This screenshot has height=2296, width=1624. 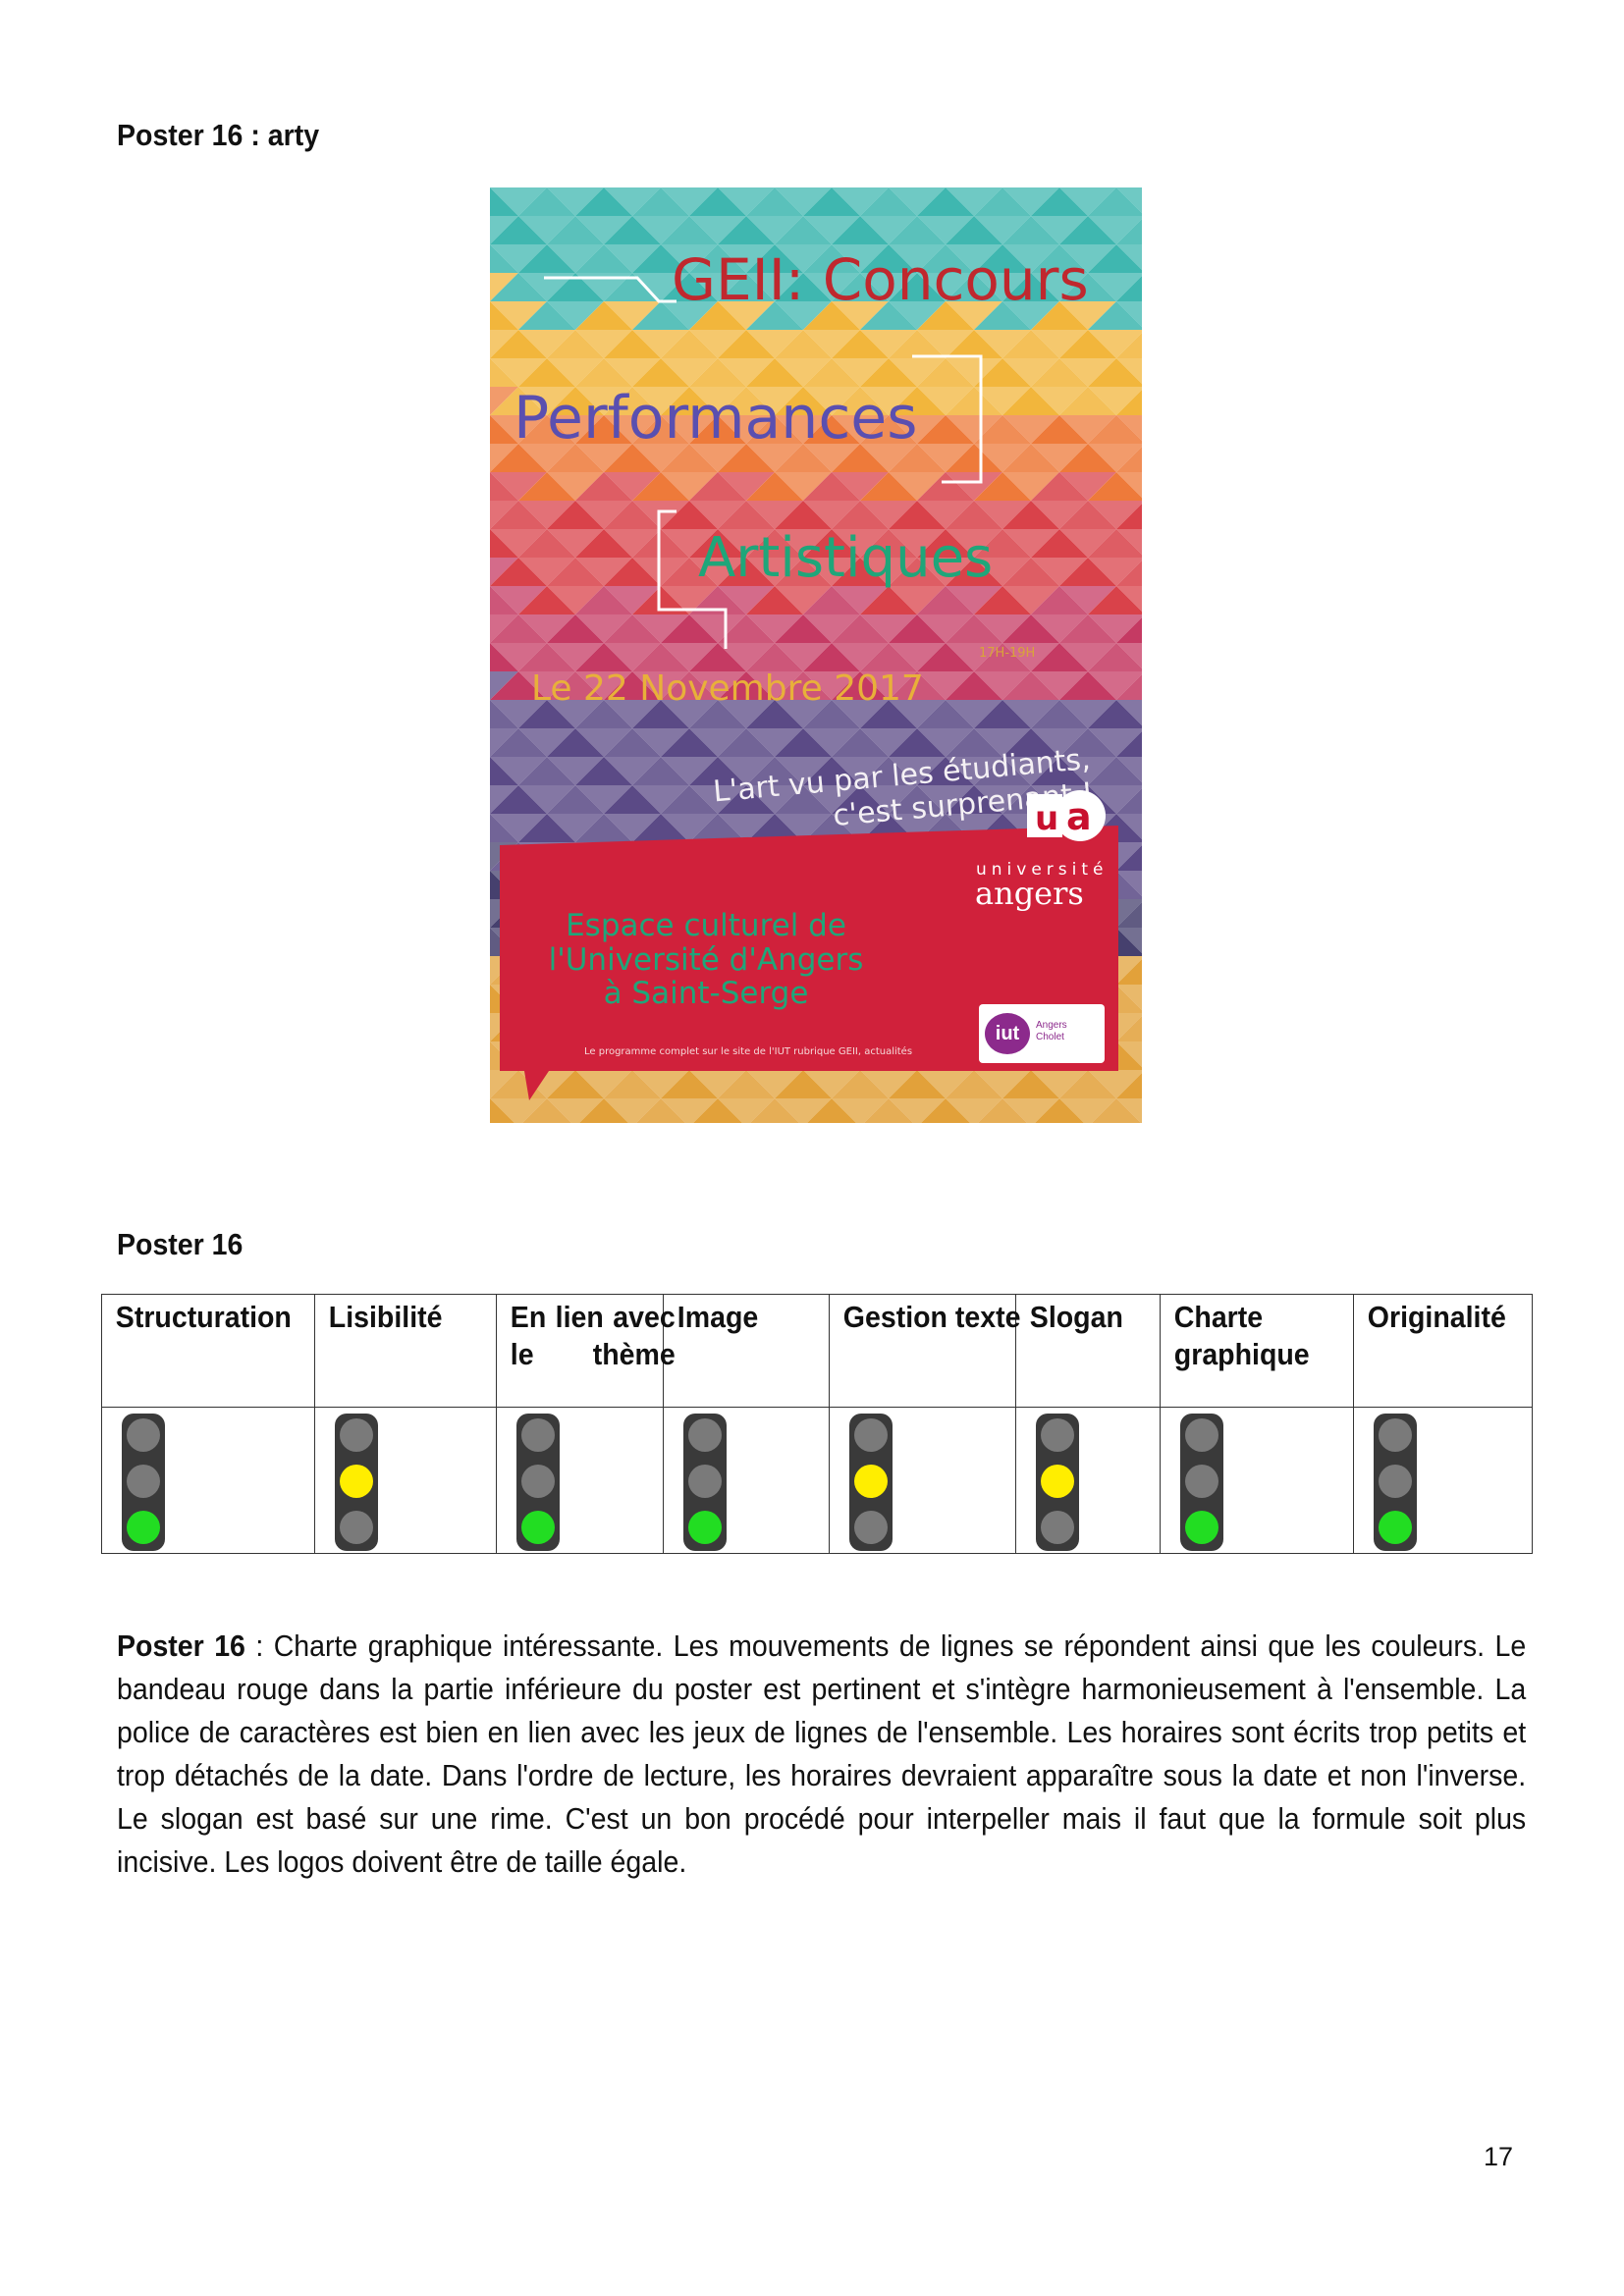 What do you see at coordinates (716, 419) in the screenshot?
I see `poster-title-line2: Performances` at bounding box center [716, 419].